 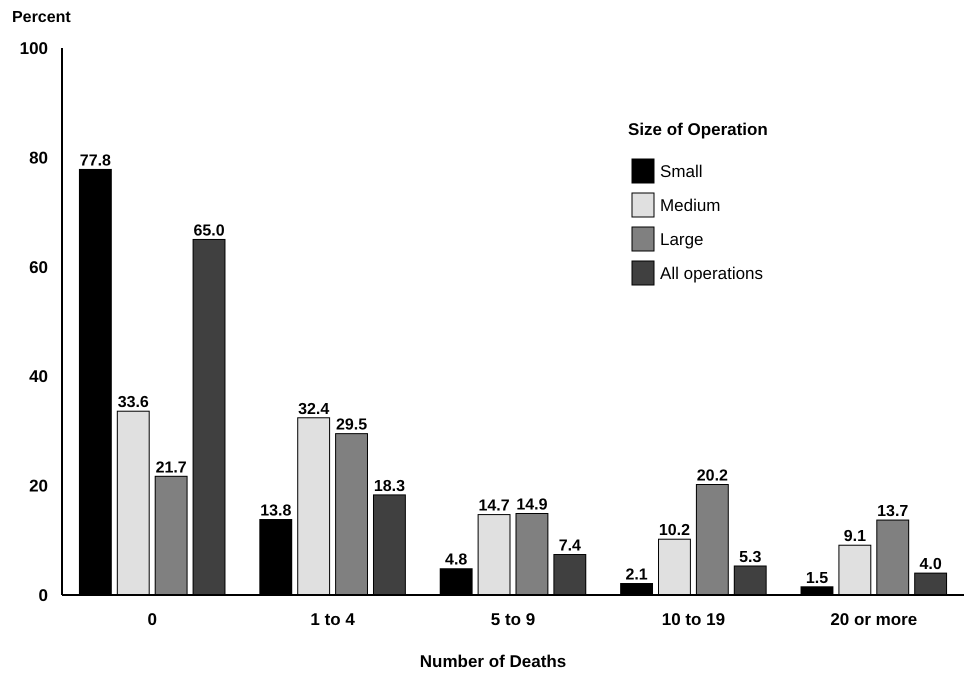 I want to click on y-tick-label: 40, so click(x=38, y=376).